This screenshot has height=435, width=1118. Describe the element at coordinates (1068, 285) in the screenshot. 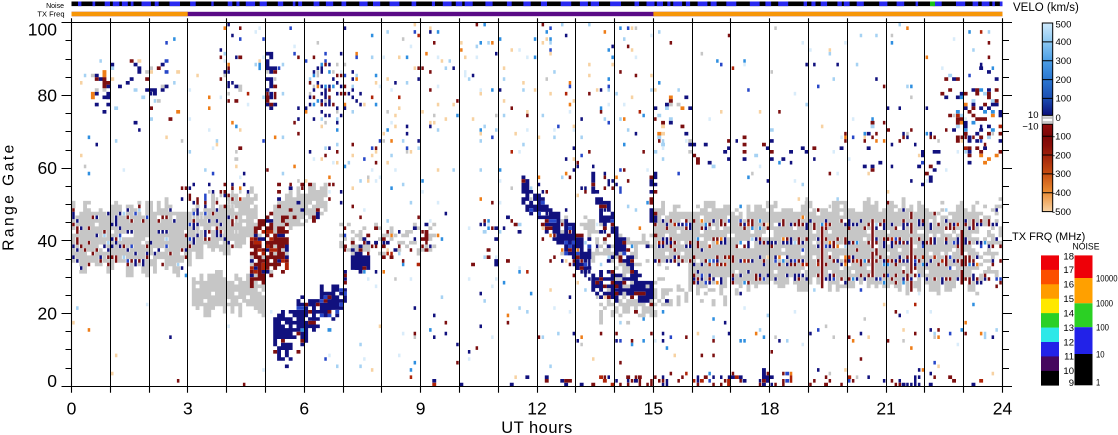

I see `svg-text: 16` at that location.